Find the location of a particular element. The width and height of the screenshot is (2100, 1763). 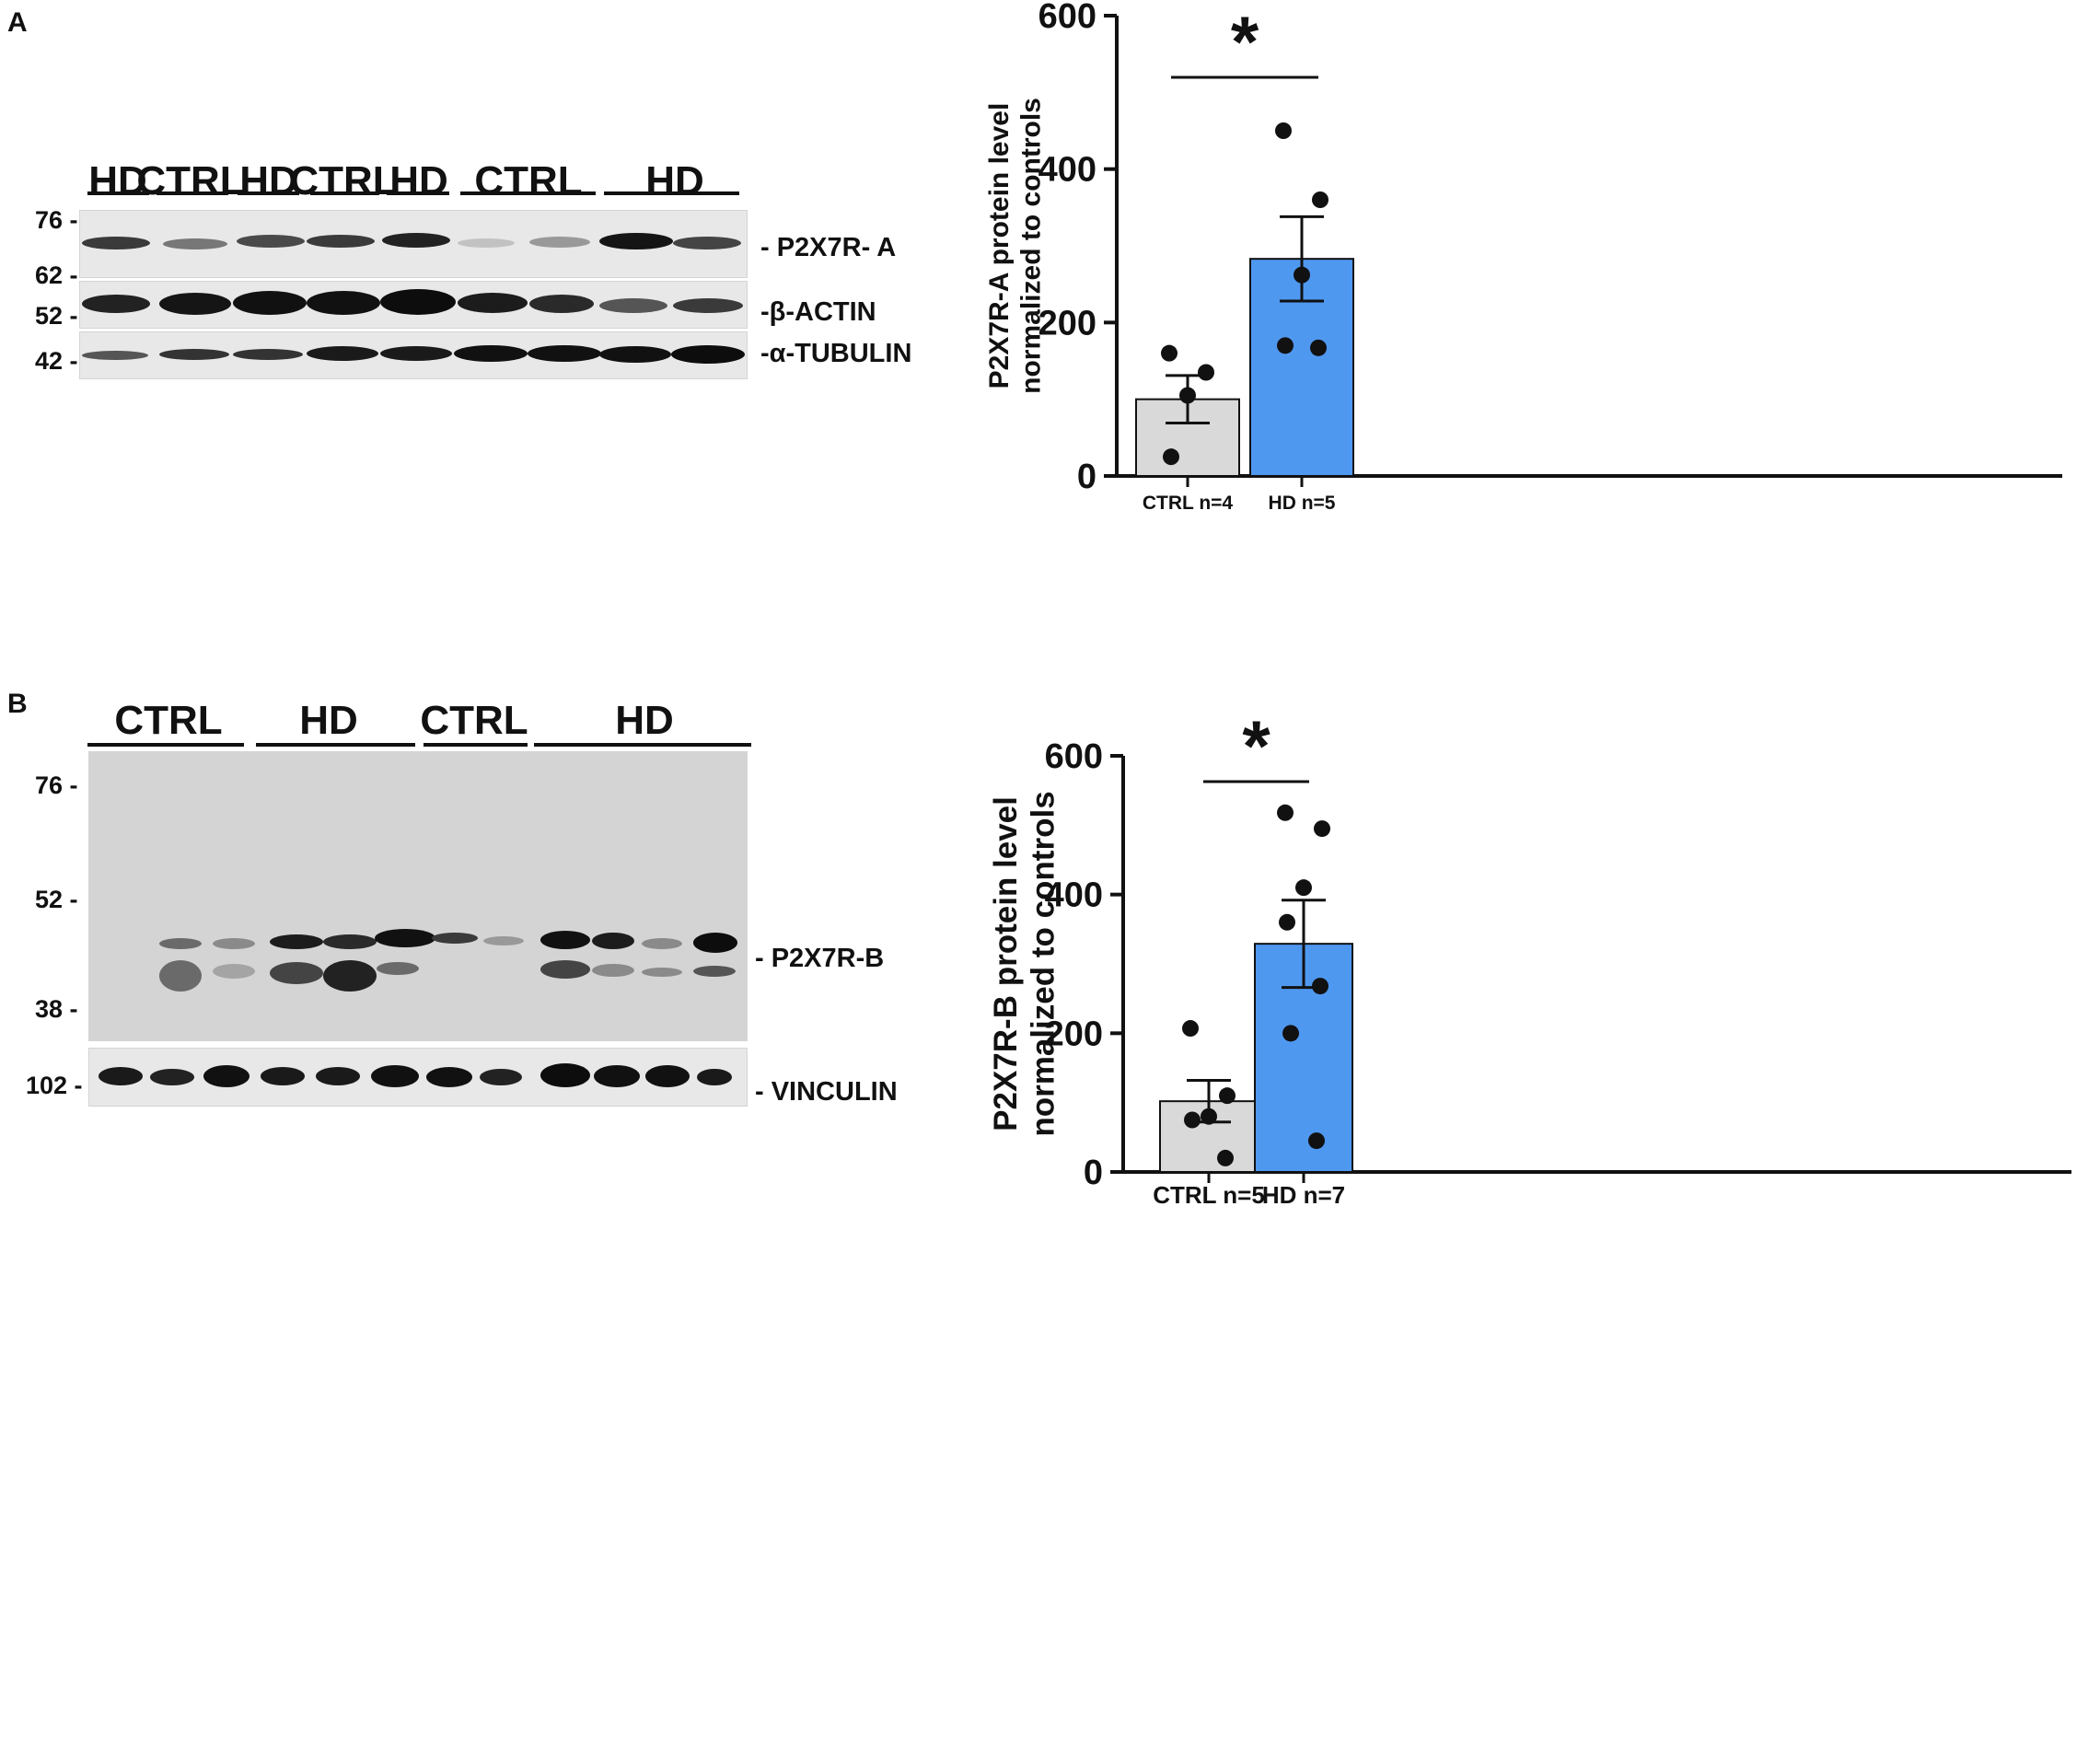

blot-strip-beta-actin is located at coordinates (413, 305).